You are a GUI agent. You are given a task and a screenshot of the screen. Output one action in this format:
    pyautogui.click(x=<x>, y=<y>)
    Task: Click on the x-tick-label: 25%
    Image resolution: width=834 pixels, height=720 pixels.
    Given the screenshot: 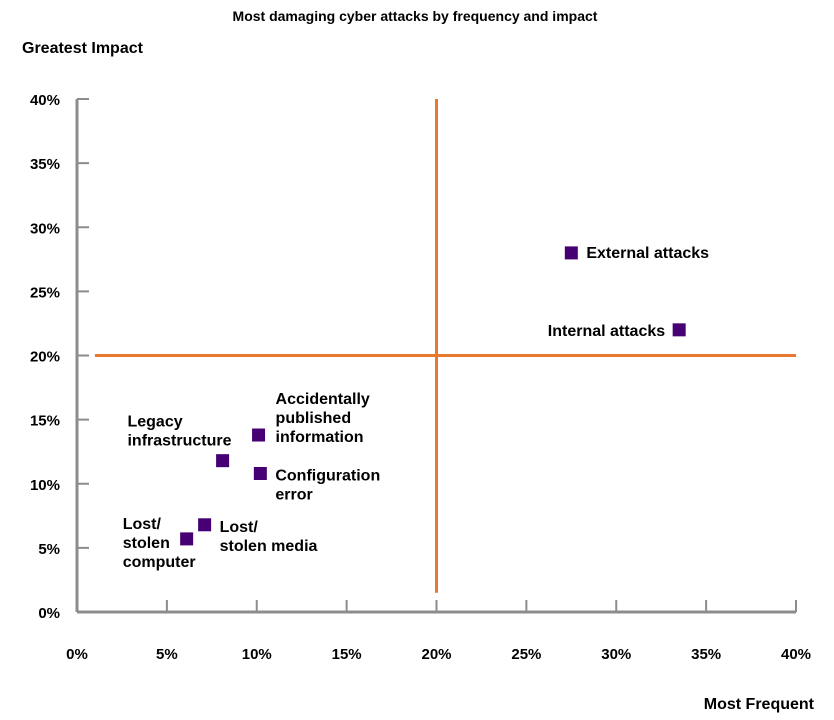 What is the action you would take?
    pyautogui.click(x=526, y=654)
    